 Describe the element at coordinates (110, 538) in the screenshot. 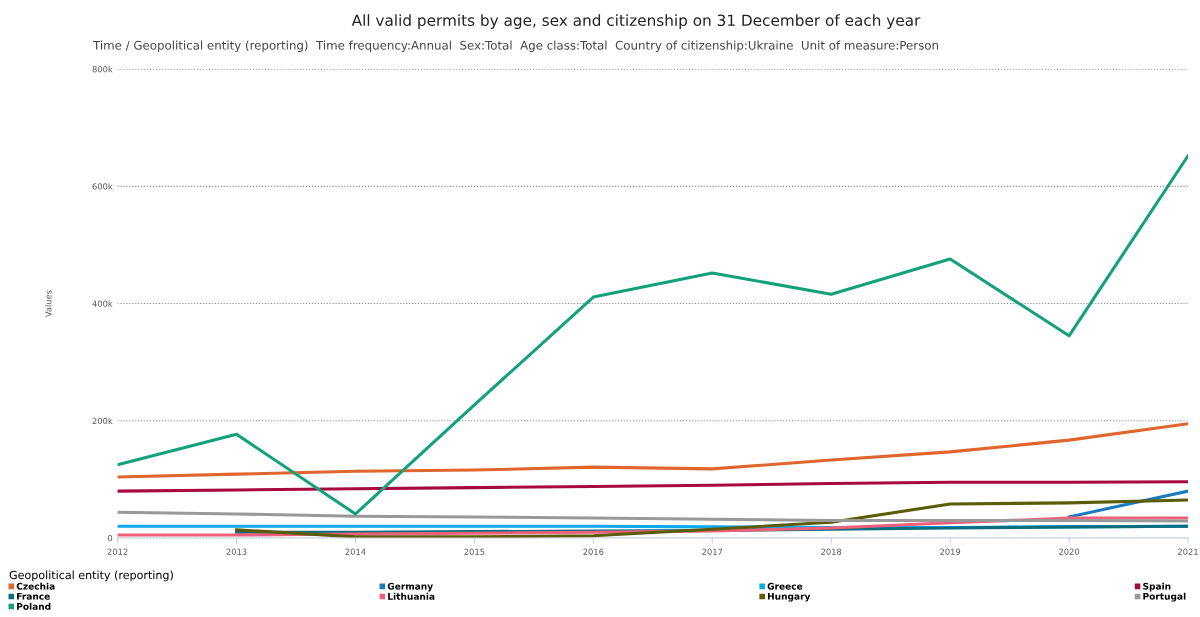

I see `y-tick-label: 0` at that location.